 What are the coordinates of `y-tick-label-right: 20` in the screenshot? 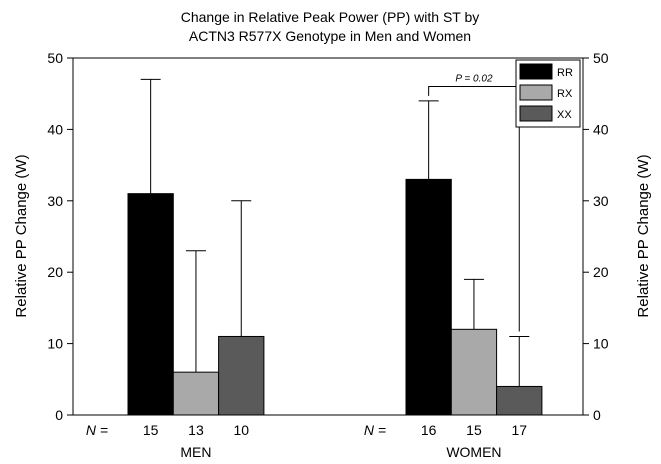 It's located at (601, 272).